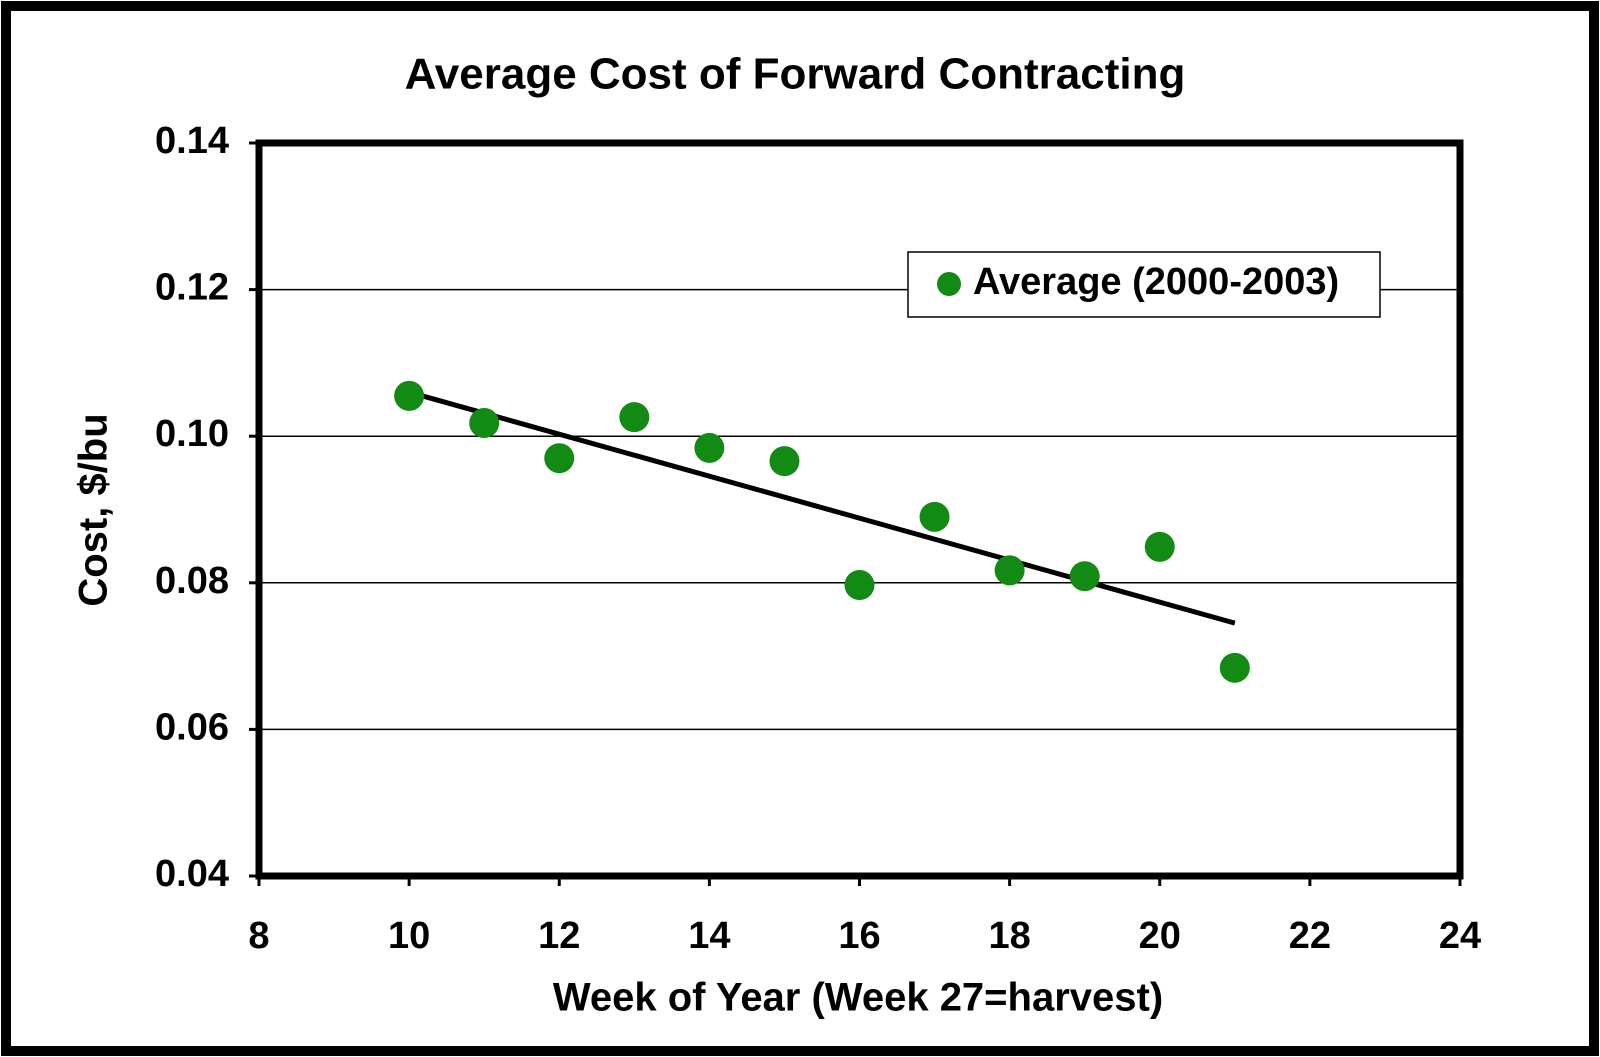 The height and width of the screenshot is (1057, 1600). Describe the element at coordinates (258, 936) in the screenshot. I see `x-tick-label: 8` at that location.